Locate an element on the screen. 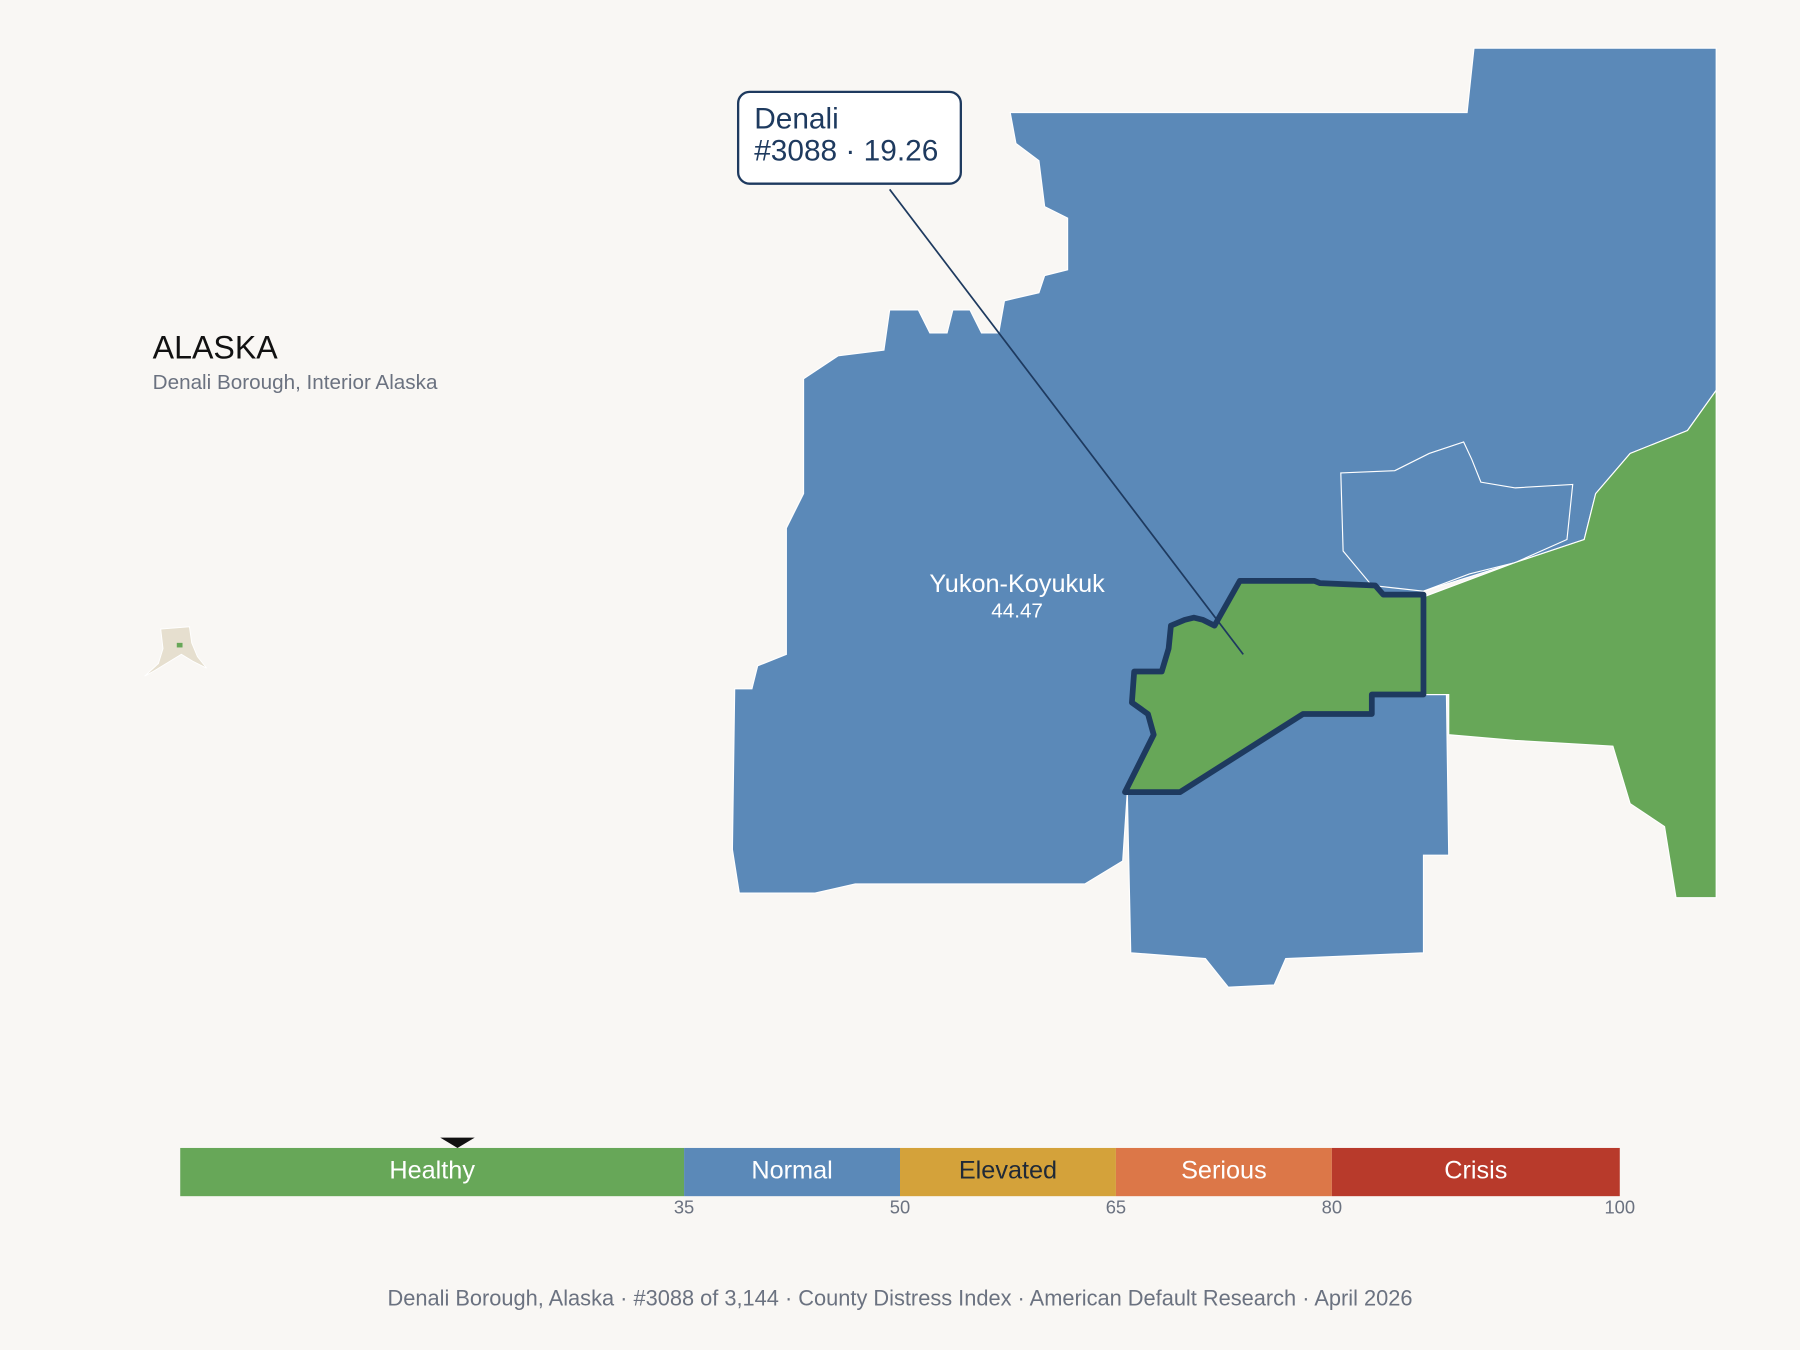 Image resolution: width=1800 pixels, height=1350 pixels. callout-box is located at coordinates (849, 137).